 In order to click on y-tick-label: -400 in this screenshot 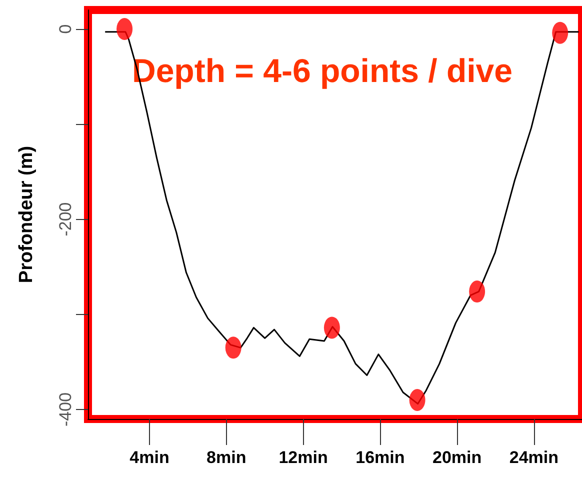, I will do `click(65, 409)`.